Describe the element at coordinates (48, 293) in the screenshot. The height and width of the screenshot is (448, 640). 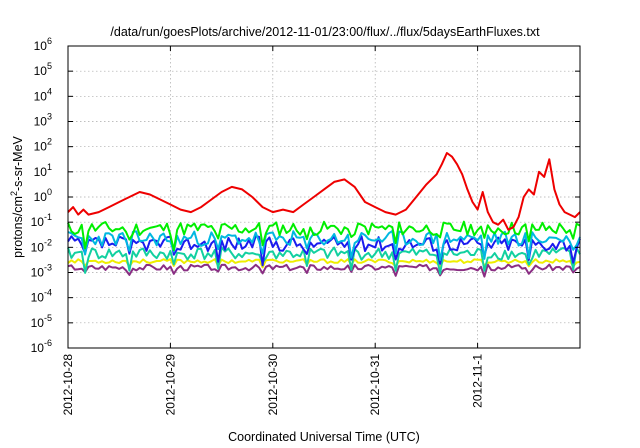
I see `y-tick-exp: -4` at that location.